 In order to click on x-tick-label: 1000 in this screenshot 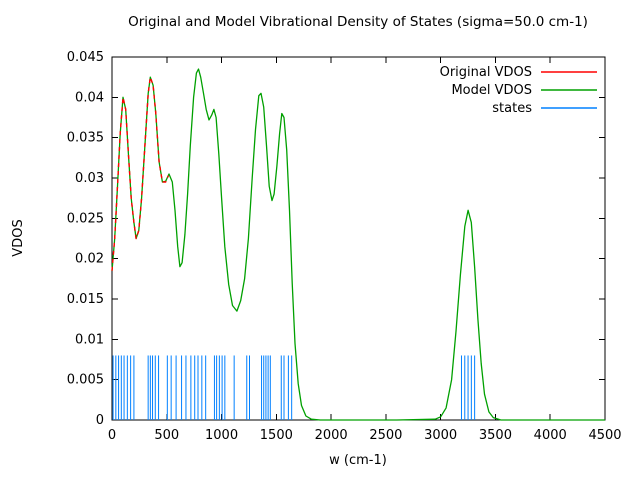, I will do `click(221, 435)`.